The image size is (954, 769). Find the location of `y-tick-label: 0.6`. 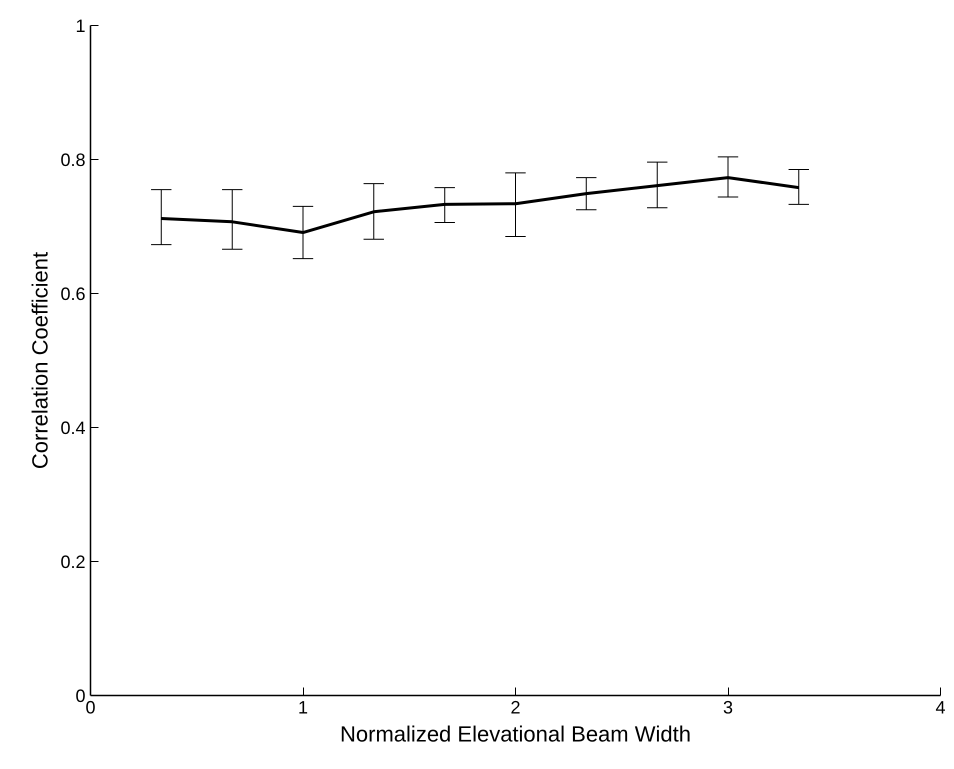

y-tick-label: 0.6 is located at coordinates (73, 294).